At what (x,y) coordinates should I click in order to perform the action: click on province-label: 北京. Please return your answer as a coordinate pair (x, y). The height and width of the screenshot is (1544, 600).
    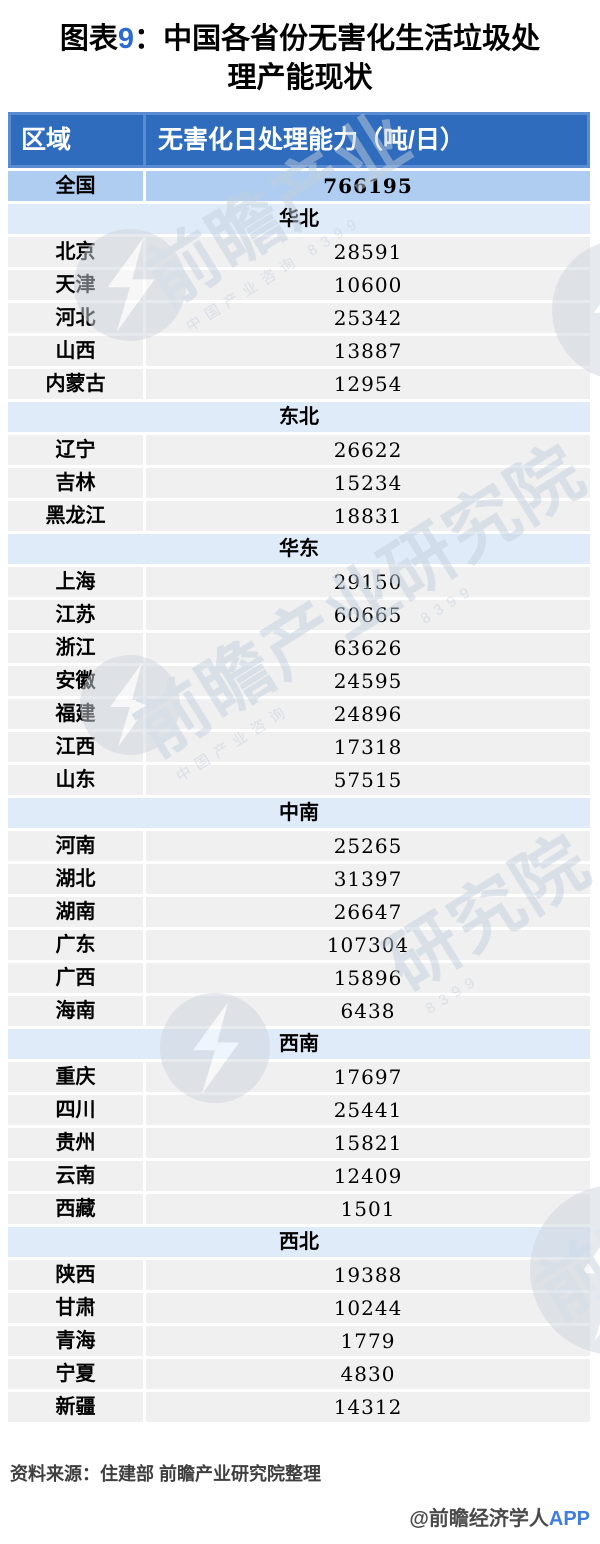
    Looking at the image, I should click on (75, 252).